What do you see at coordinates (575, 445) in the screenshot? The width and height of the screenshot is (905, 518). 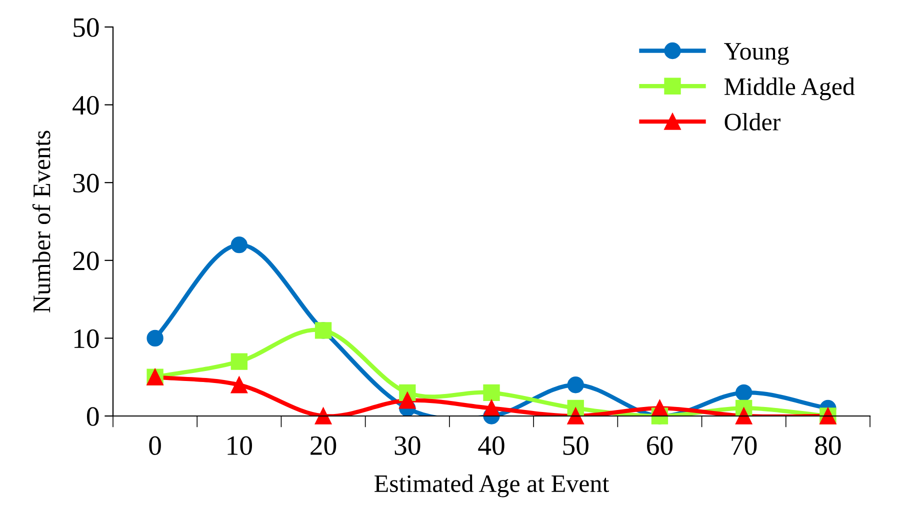 I see `x-tick-label: 50` at bounding box center [575, 445].